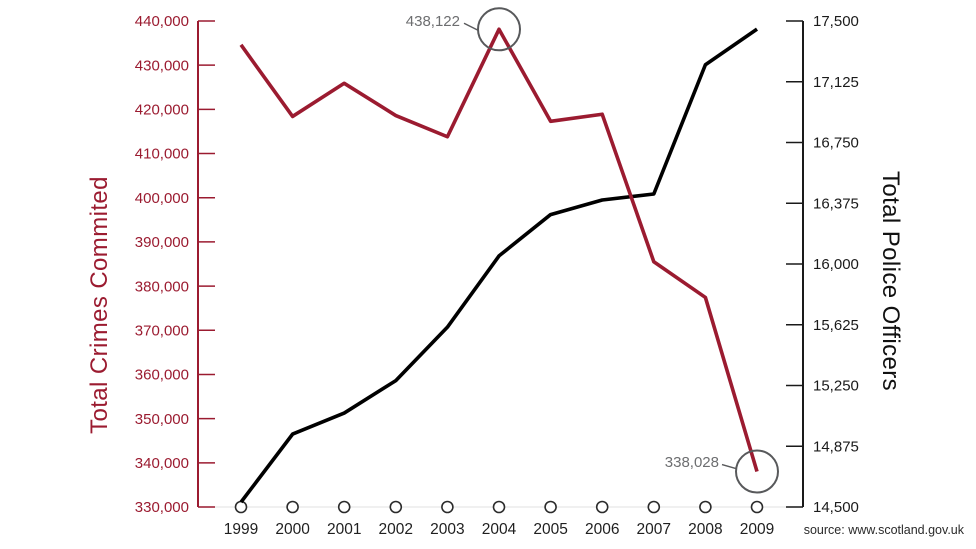 The image size is (976, 549). I want to click on right-axis-tick-label: 16,750, so click(836, 143).